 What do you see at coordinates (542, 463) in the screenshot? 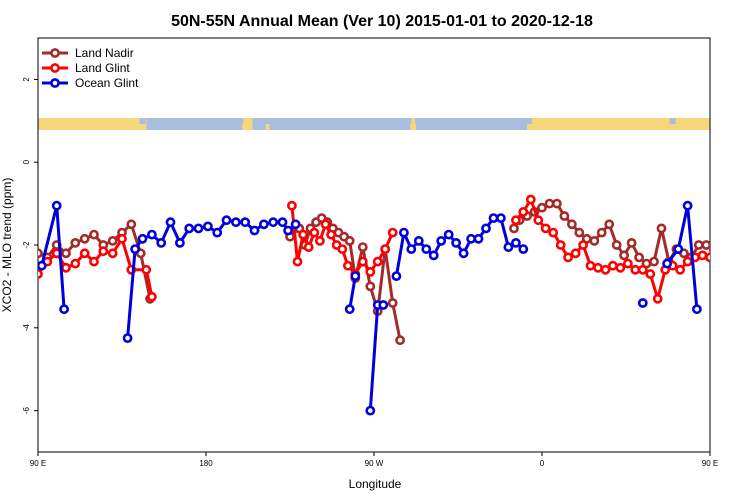
I see `x-tick-label: 0` at bounding box center [542, 463].